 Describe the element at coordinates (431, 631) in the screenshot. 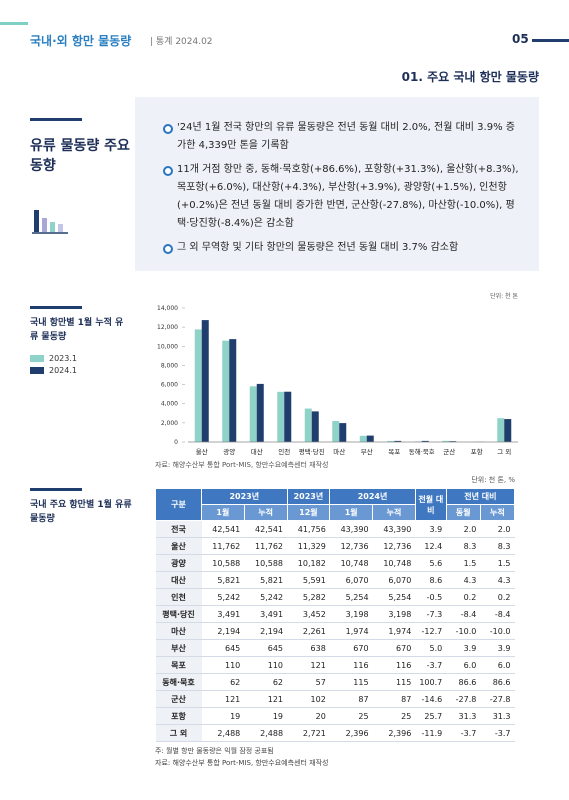

I see `table-cell: -12.7` at that location.